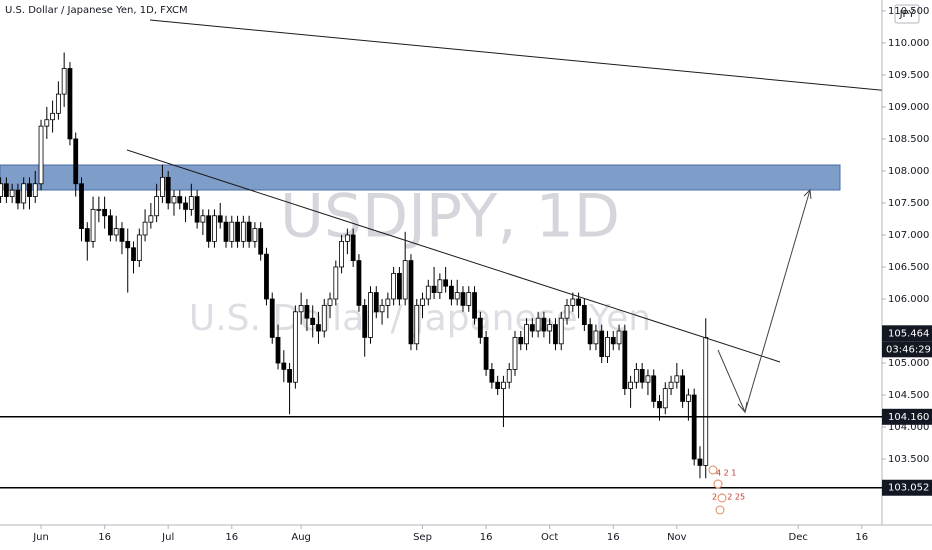 This screenshot has height=550, width=932. Describe the element at coordinates (549, 537) in the screenshot. I see `x-tick-label: Oct` at that location.